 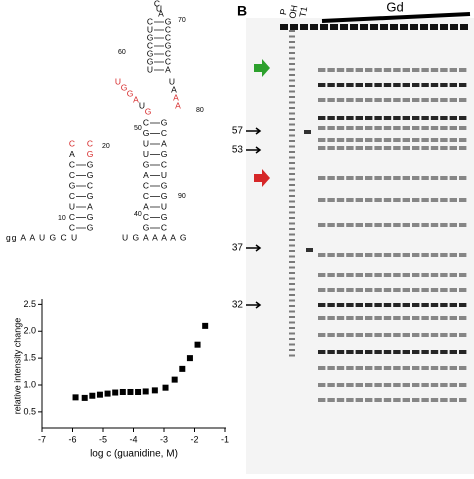 What do you see at coordinates (200, 110) in the screenshot?
I see `nt-number: 80` at bounding box center [200, 110].